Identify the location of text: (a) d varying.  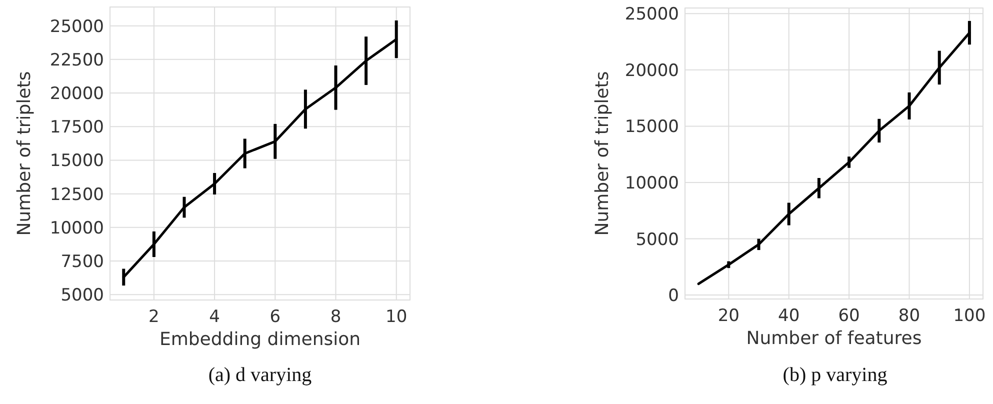
(260, 375).